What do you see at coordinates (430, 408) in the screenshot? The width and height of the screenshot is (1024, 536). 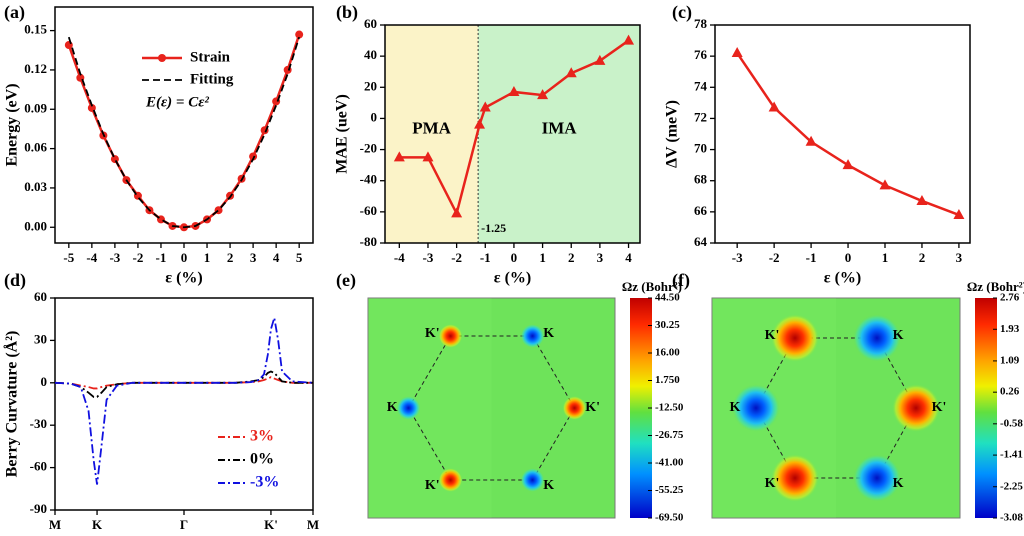 I see `map-shade` at bounding box center [430, 408].